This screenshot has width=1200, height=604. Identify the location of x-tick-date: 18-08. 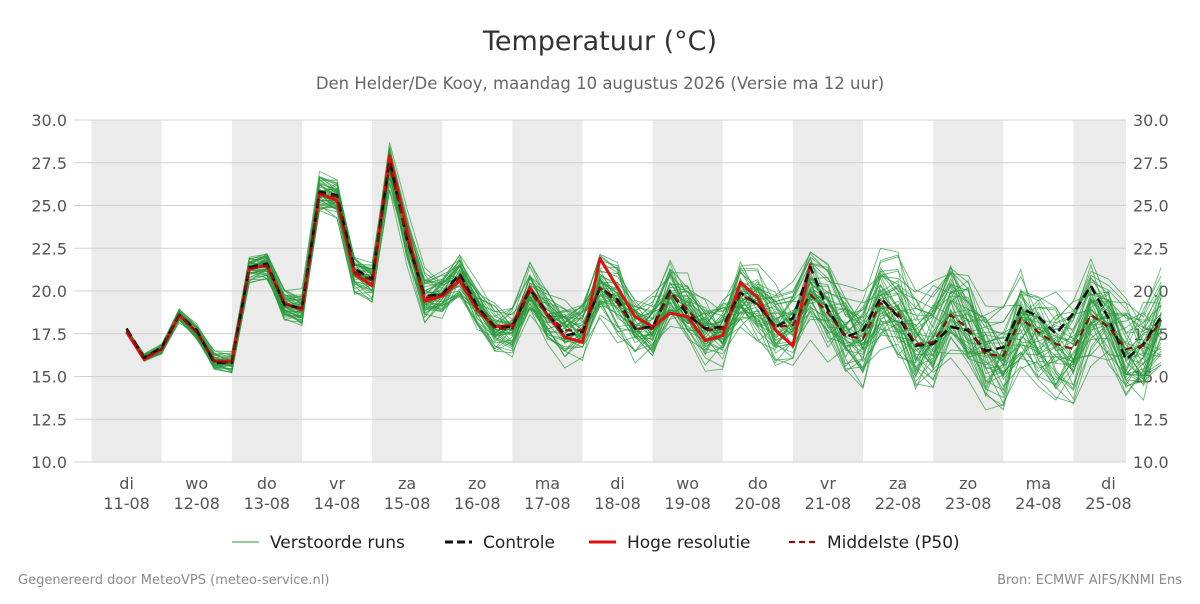
(617, 503).